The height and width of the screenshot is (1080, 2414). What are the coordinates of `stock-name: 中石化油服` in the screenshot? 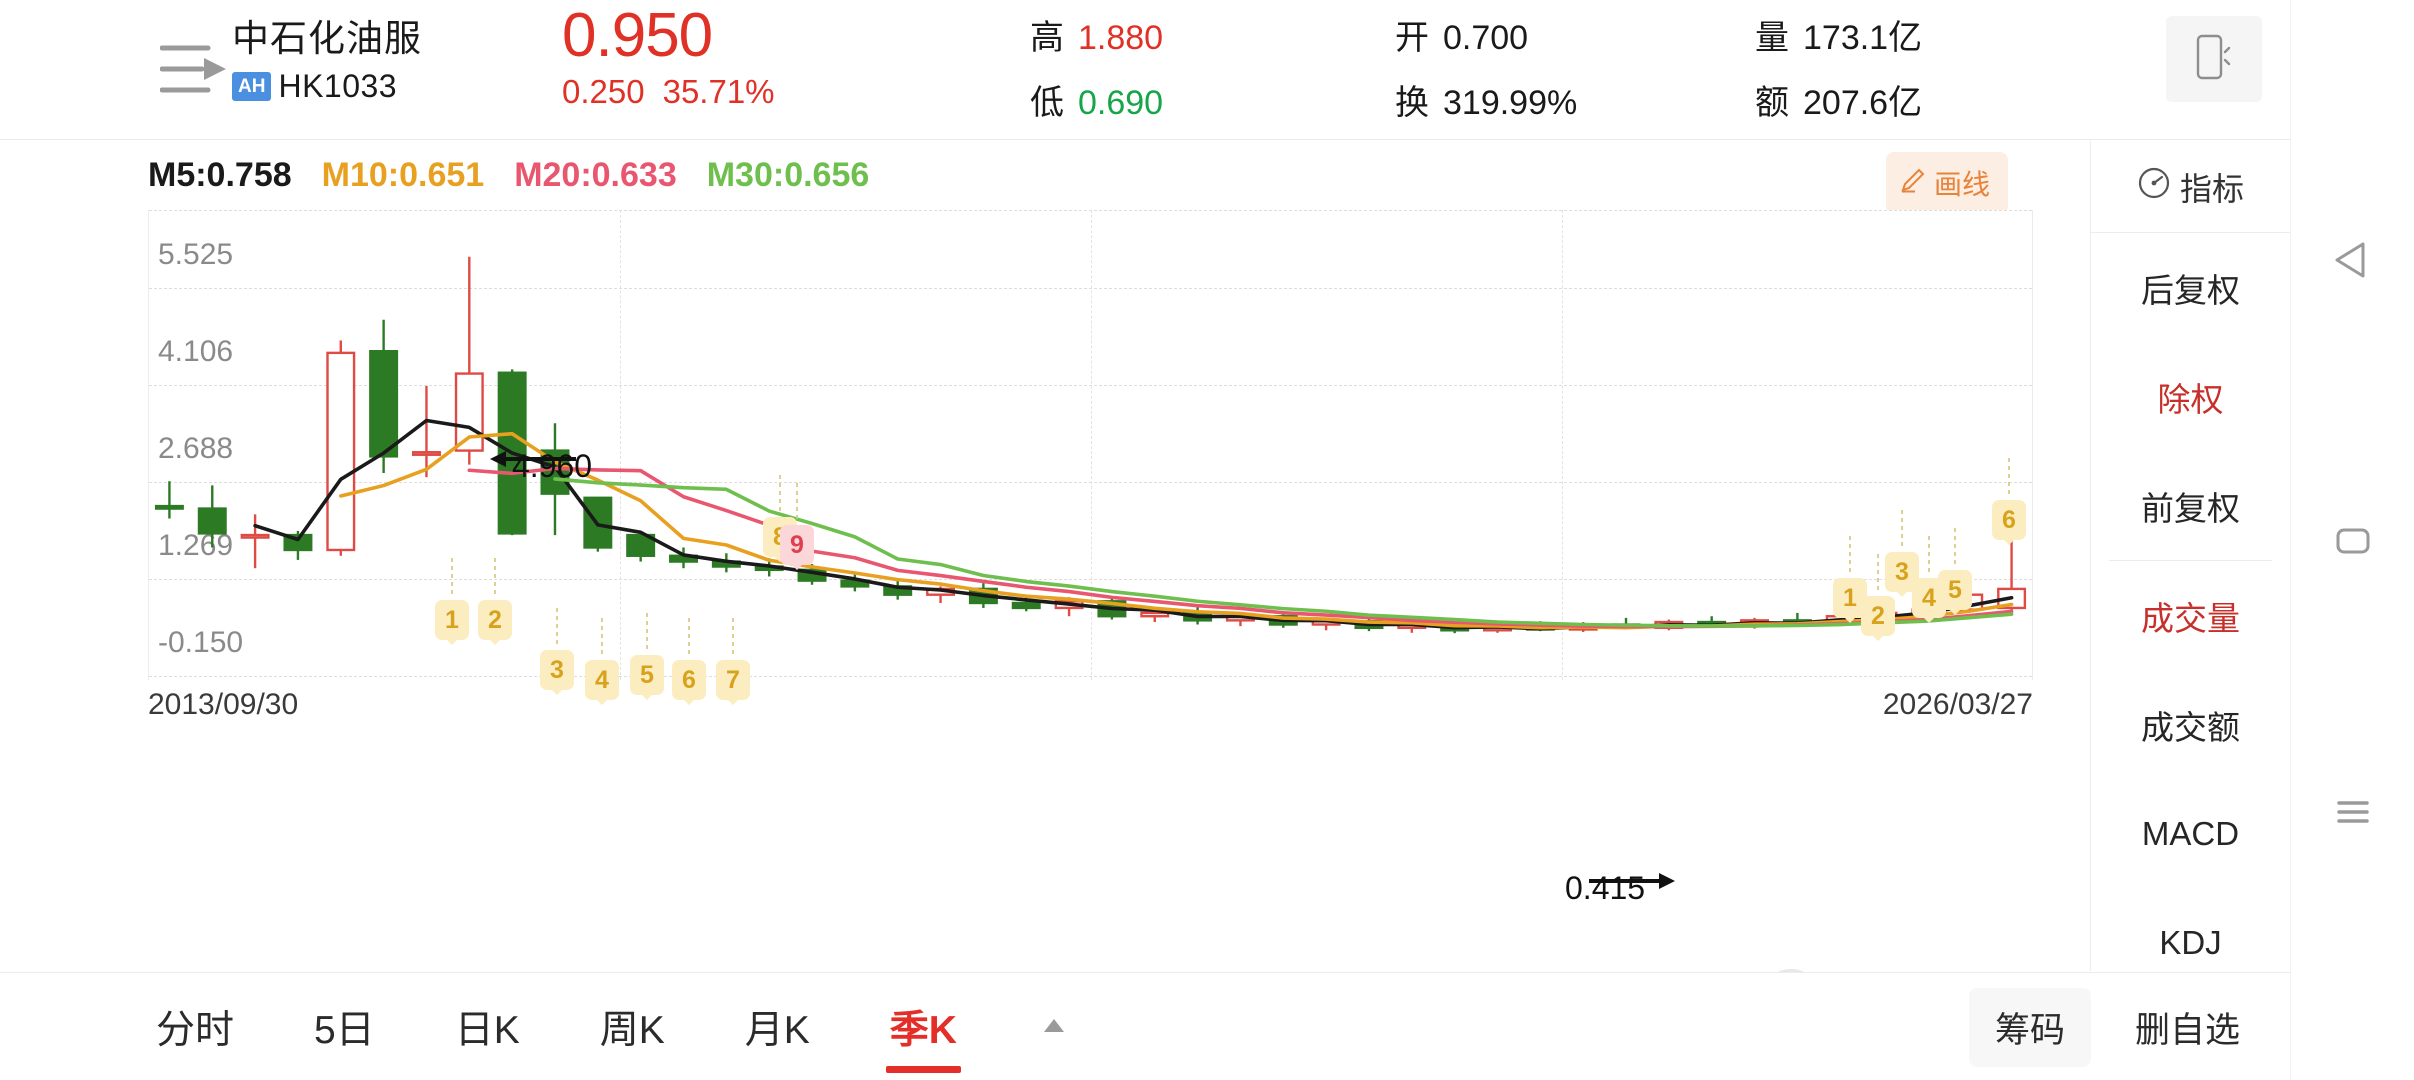 It's located at (327, 38).